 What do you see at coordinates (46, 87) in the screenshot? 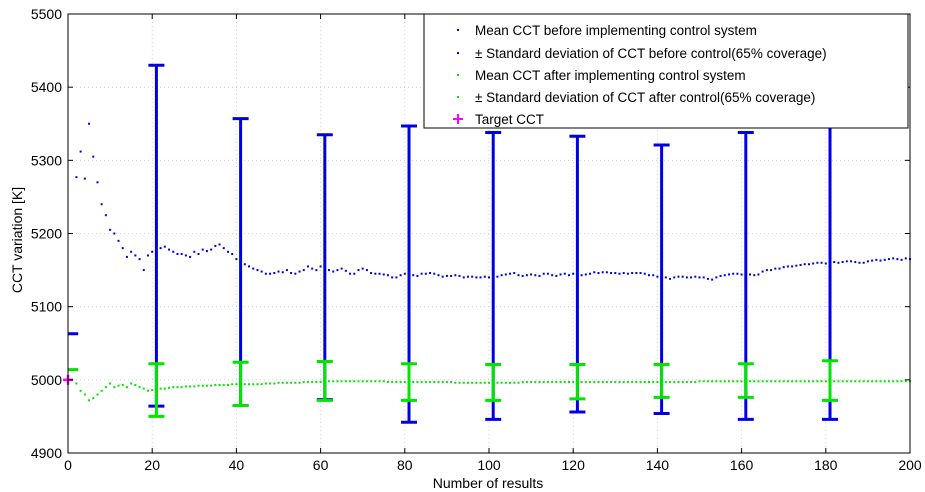
I see `y-tick-label: 5400` at bounding box center [46, 87].